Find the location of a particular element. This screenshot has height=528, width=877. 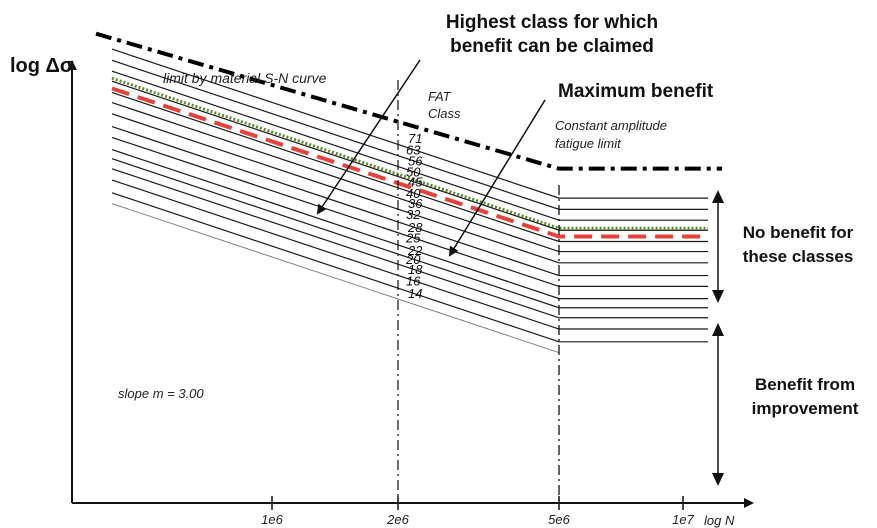

fat-label-45: 45 is located at coordinates (415, 182).